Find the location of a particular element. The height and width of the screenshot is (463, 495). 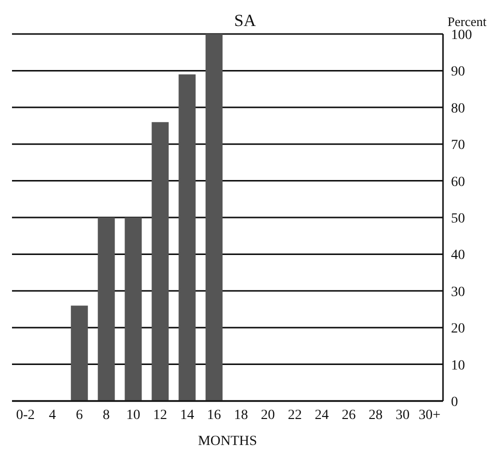

x-tick-label: 28 is located at coordinates (375, 415).